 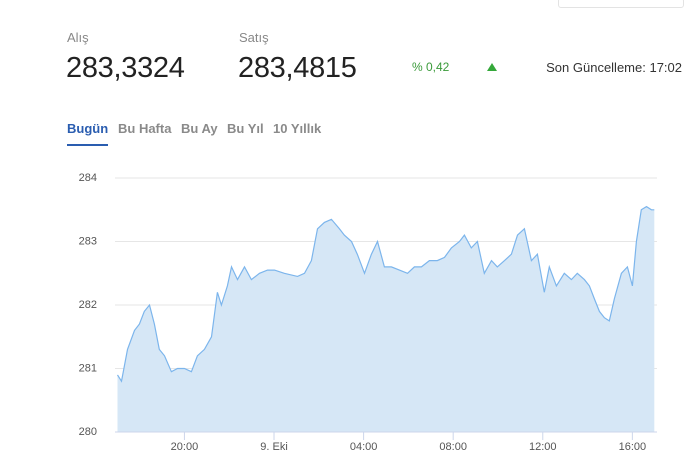 I want to click on x-tick-label: 04:00, so click(x=364, y=447).